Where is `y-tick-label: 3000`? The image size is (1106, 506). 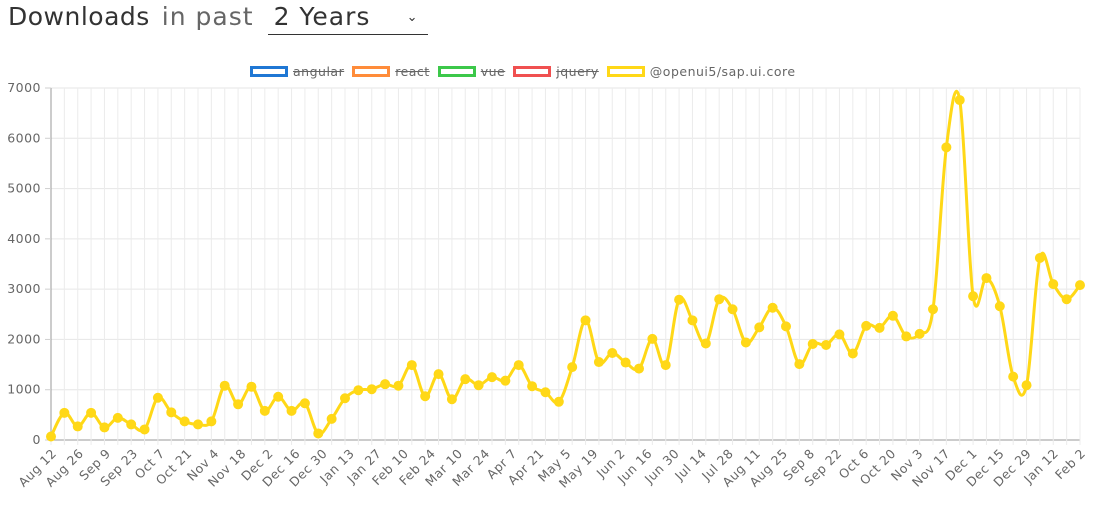 y-tick-label: 3000 is located at coordinates (24, 288).